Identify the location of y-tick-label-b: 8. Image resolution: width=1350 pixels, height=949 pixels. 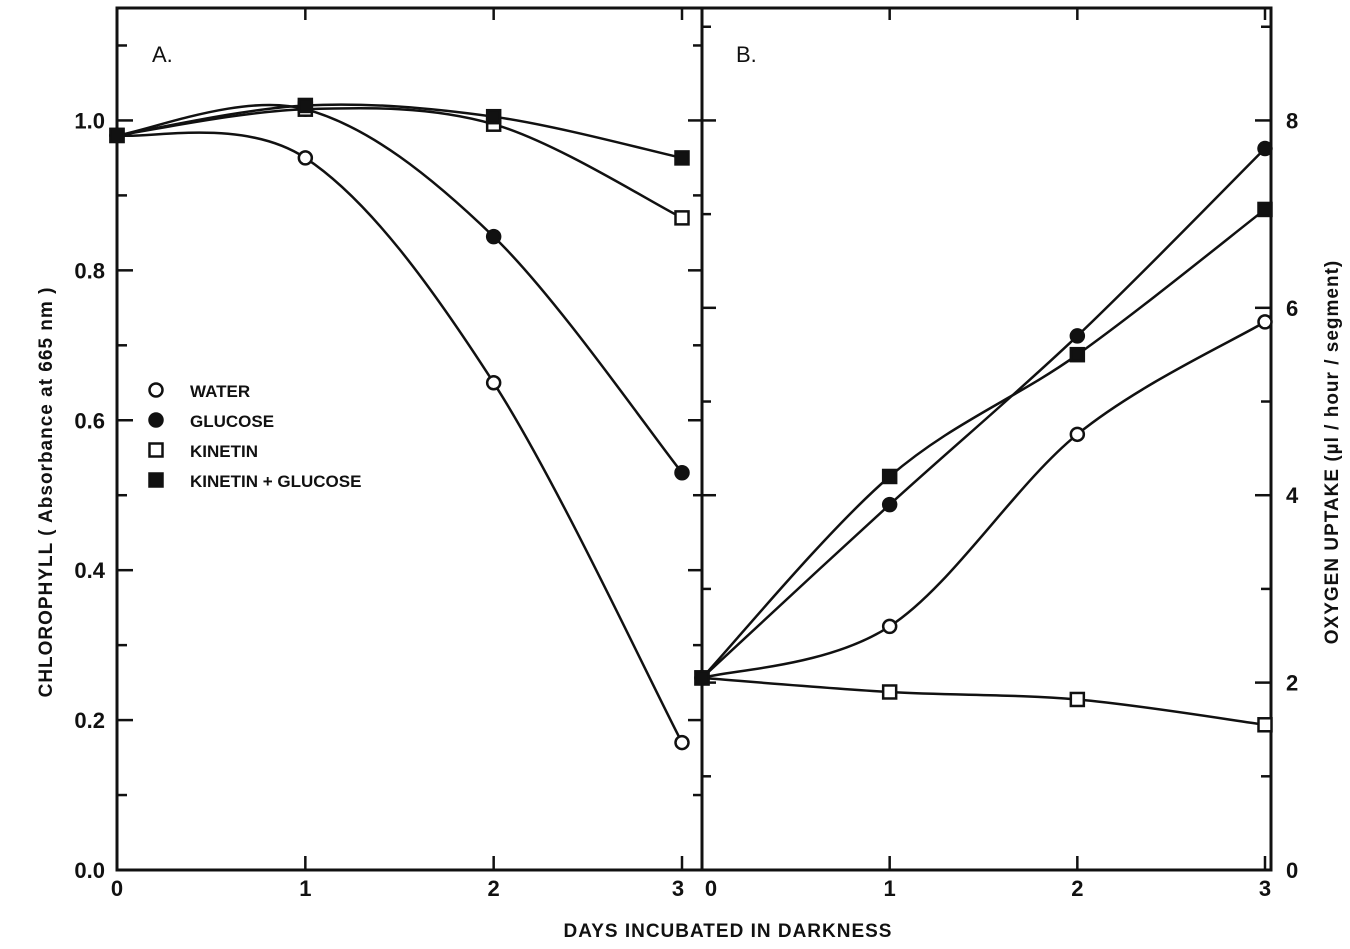
(1292, 120).